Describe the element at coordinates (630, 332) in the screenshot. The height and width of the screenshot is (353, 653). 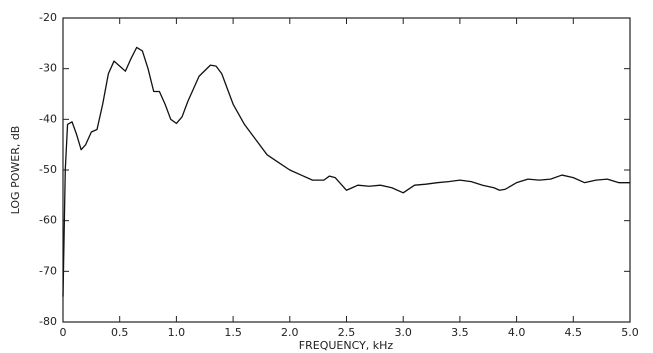
I see `x-tick-label: 5.0` at that location.